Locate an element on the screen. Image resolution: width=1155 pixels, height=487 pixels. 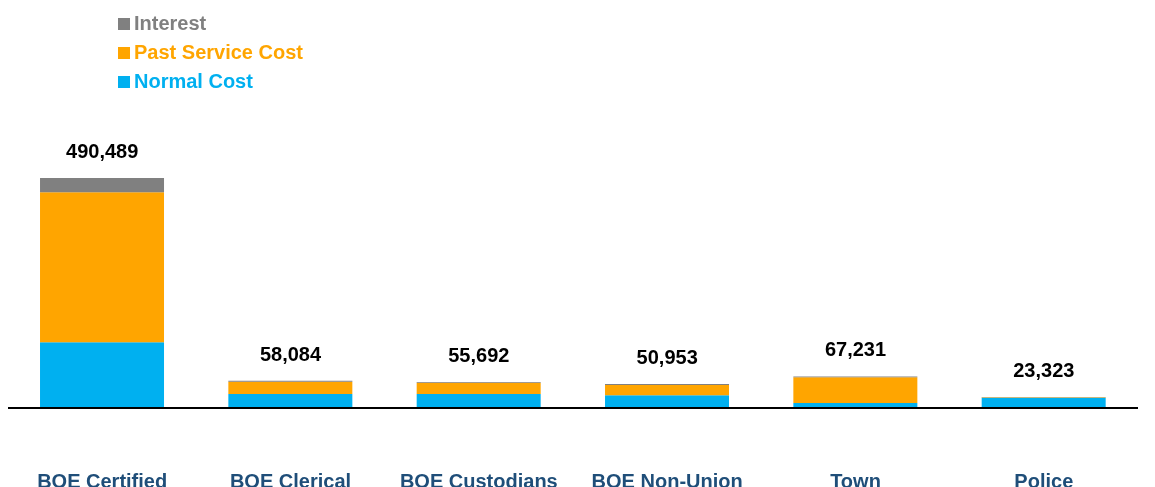
annotation: 58,084 is located at coordinates (290, 353).